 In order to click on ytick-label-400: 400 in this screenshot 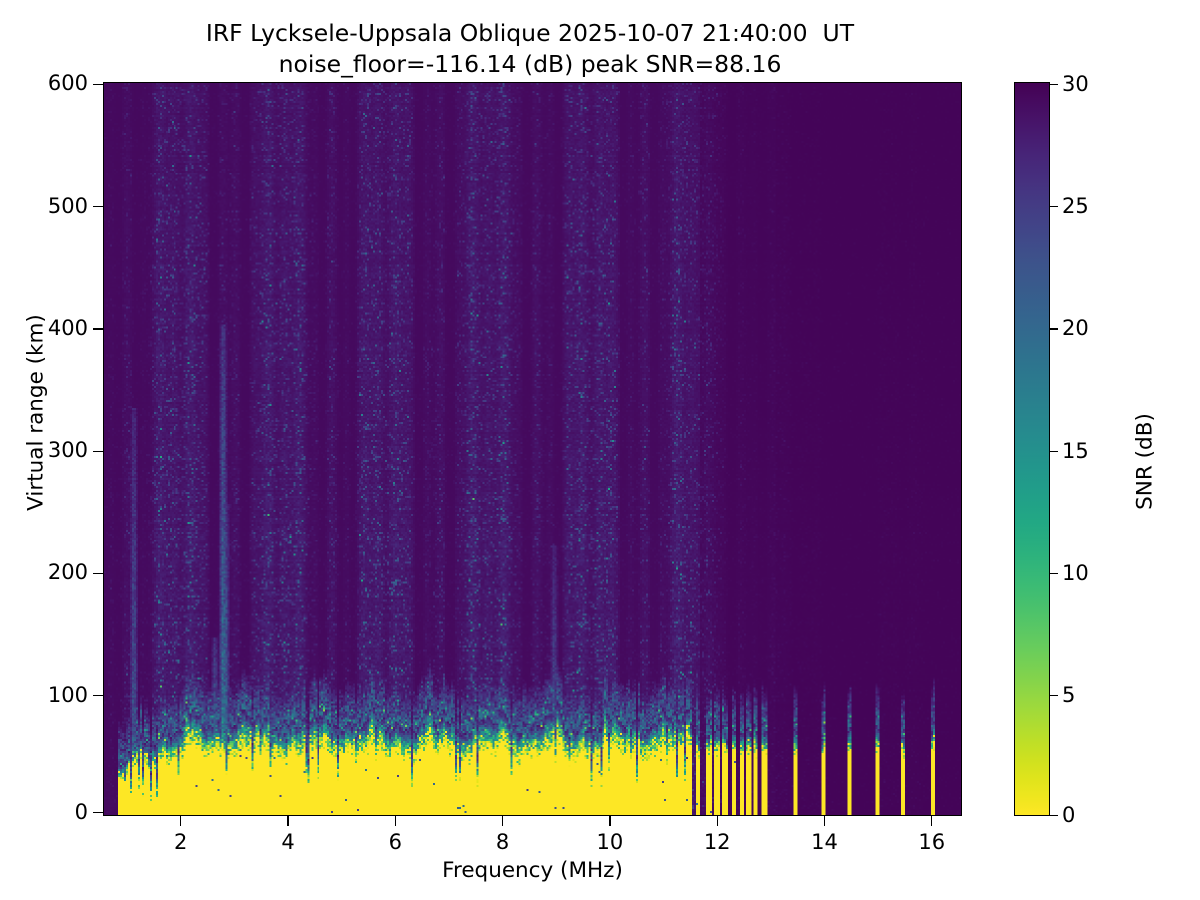, I will do `click(67, 327)`.